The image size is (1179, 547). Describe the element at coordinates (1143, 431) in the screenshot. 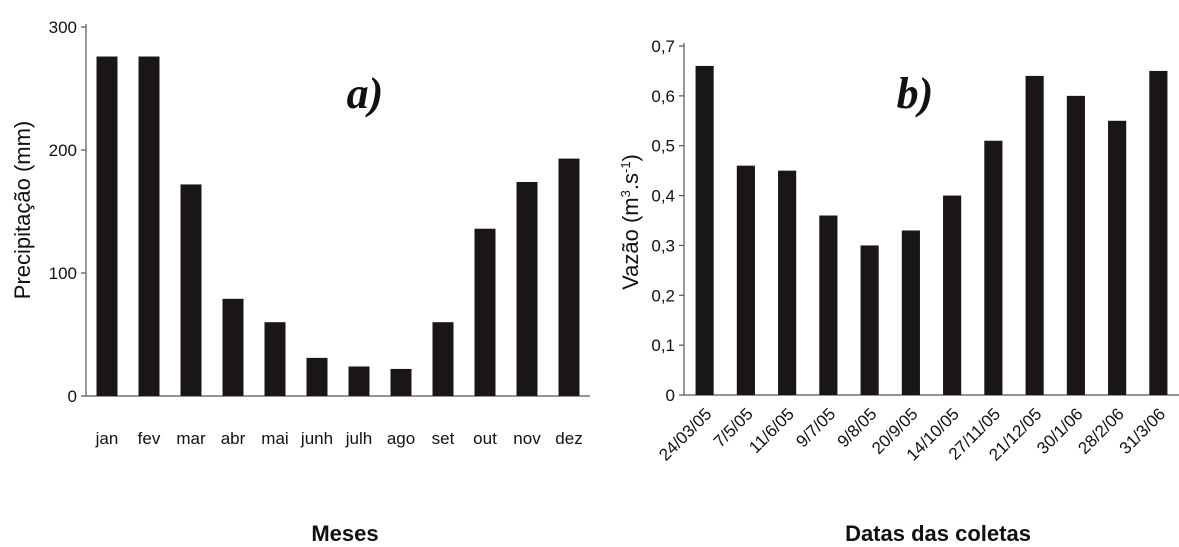

I see `chart-b-xtick-label: 31/3/06` at that location.